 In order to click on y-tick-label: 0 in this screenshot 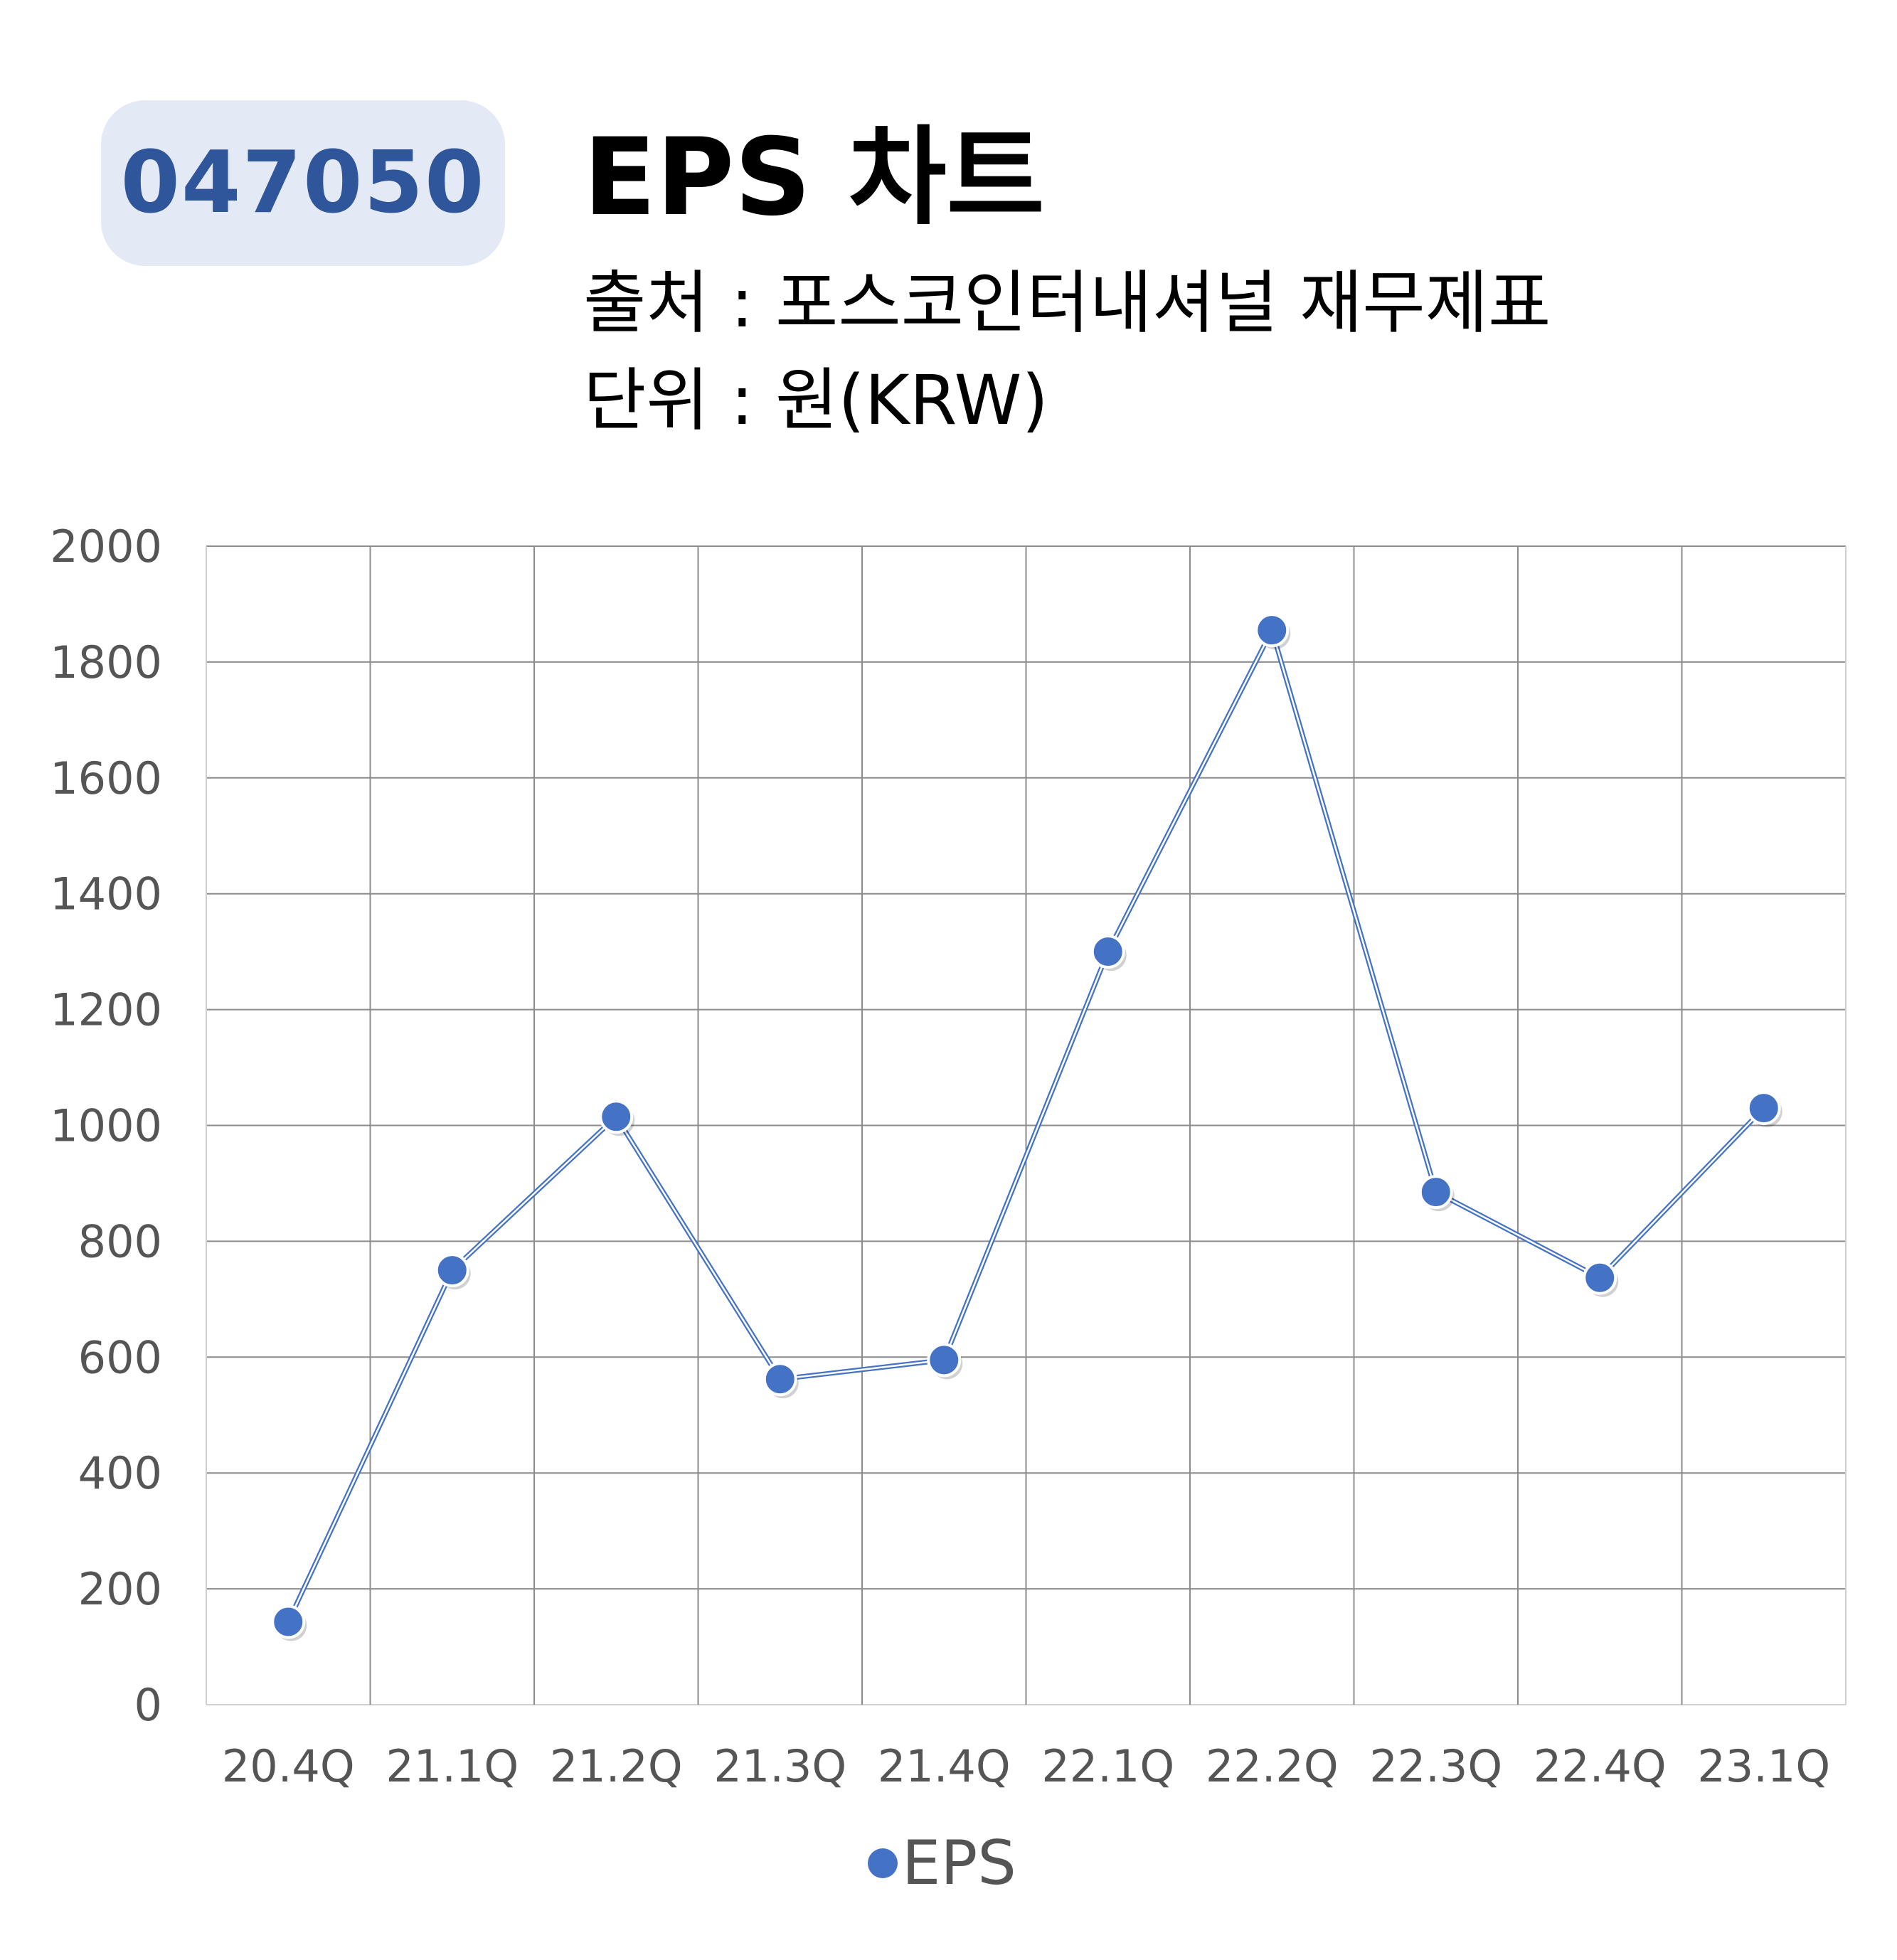, I will do `click(148, 1705)`.